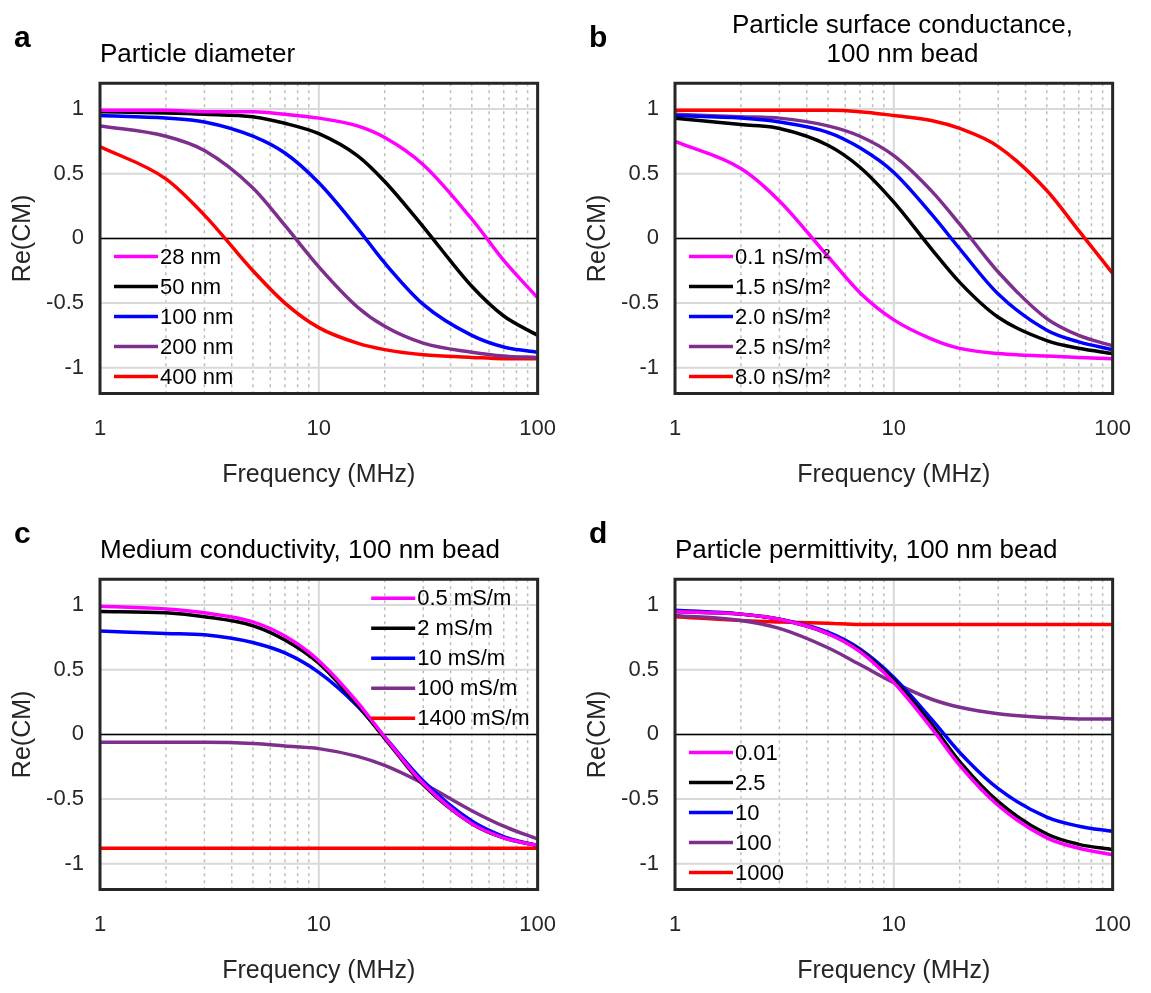  What do you see at coordinates (198, 52) in the screenshot?
I see `chart-title: Particle diameter` at bounding box center [198, 52].